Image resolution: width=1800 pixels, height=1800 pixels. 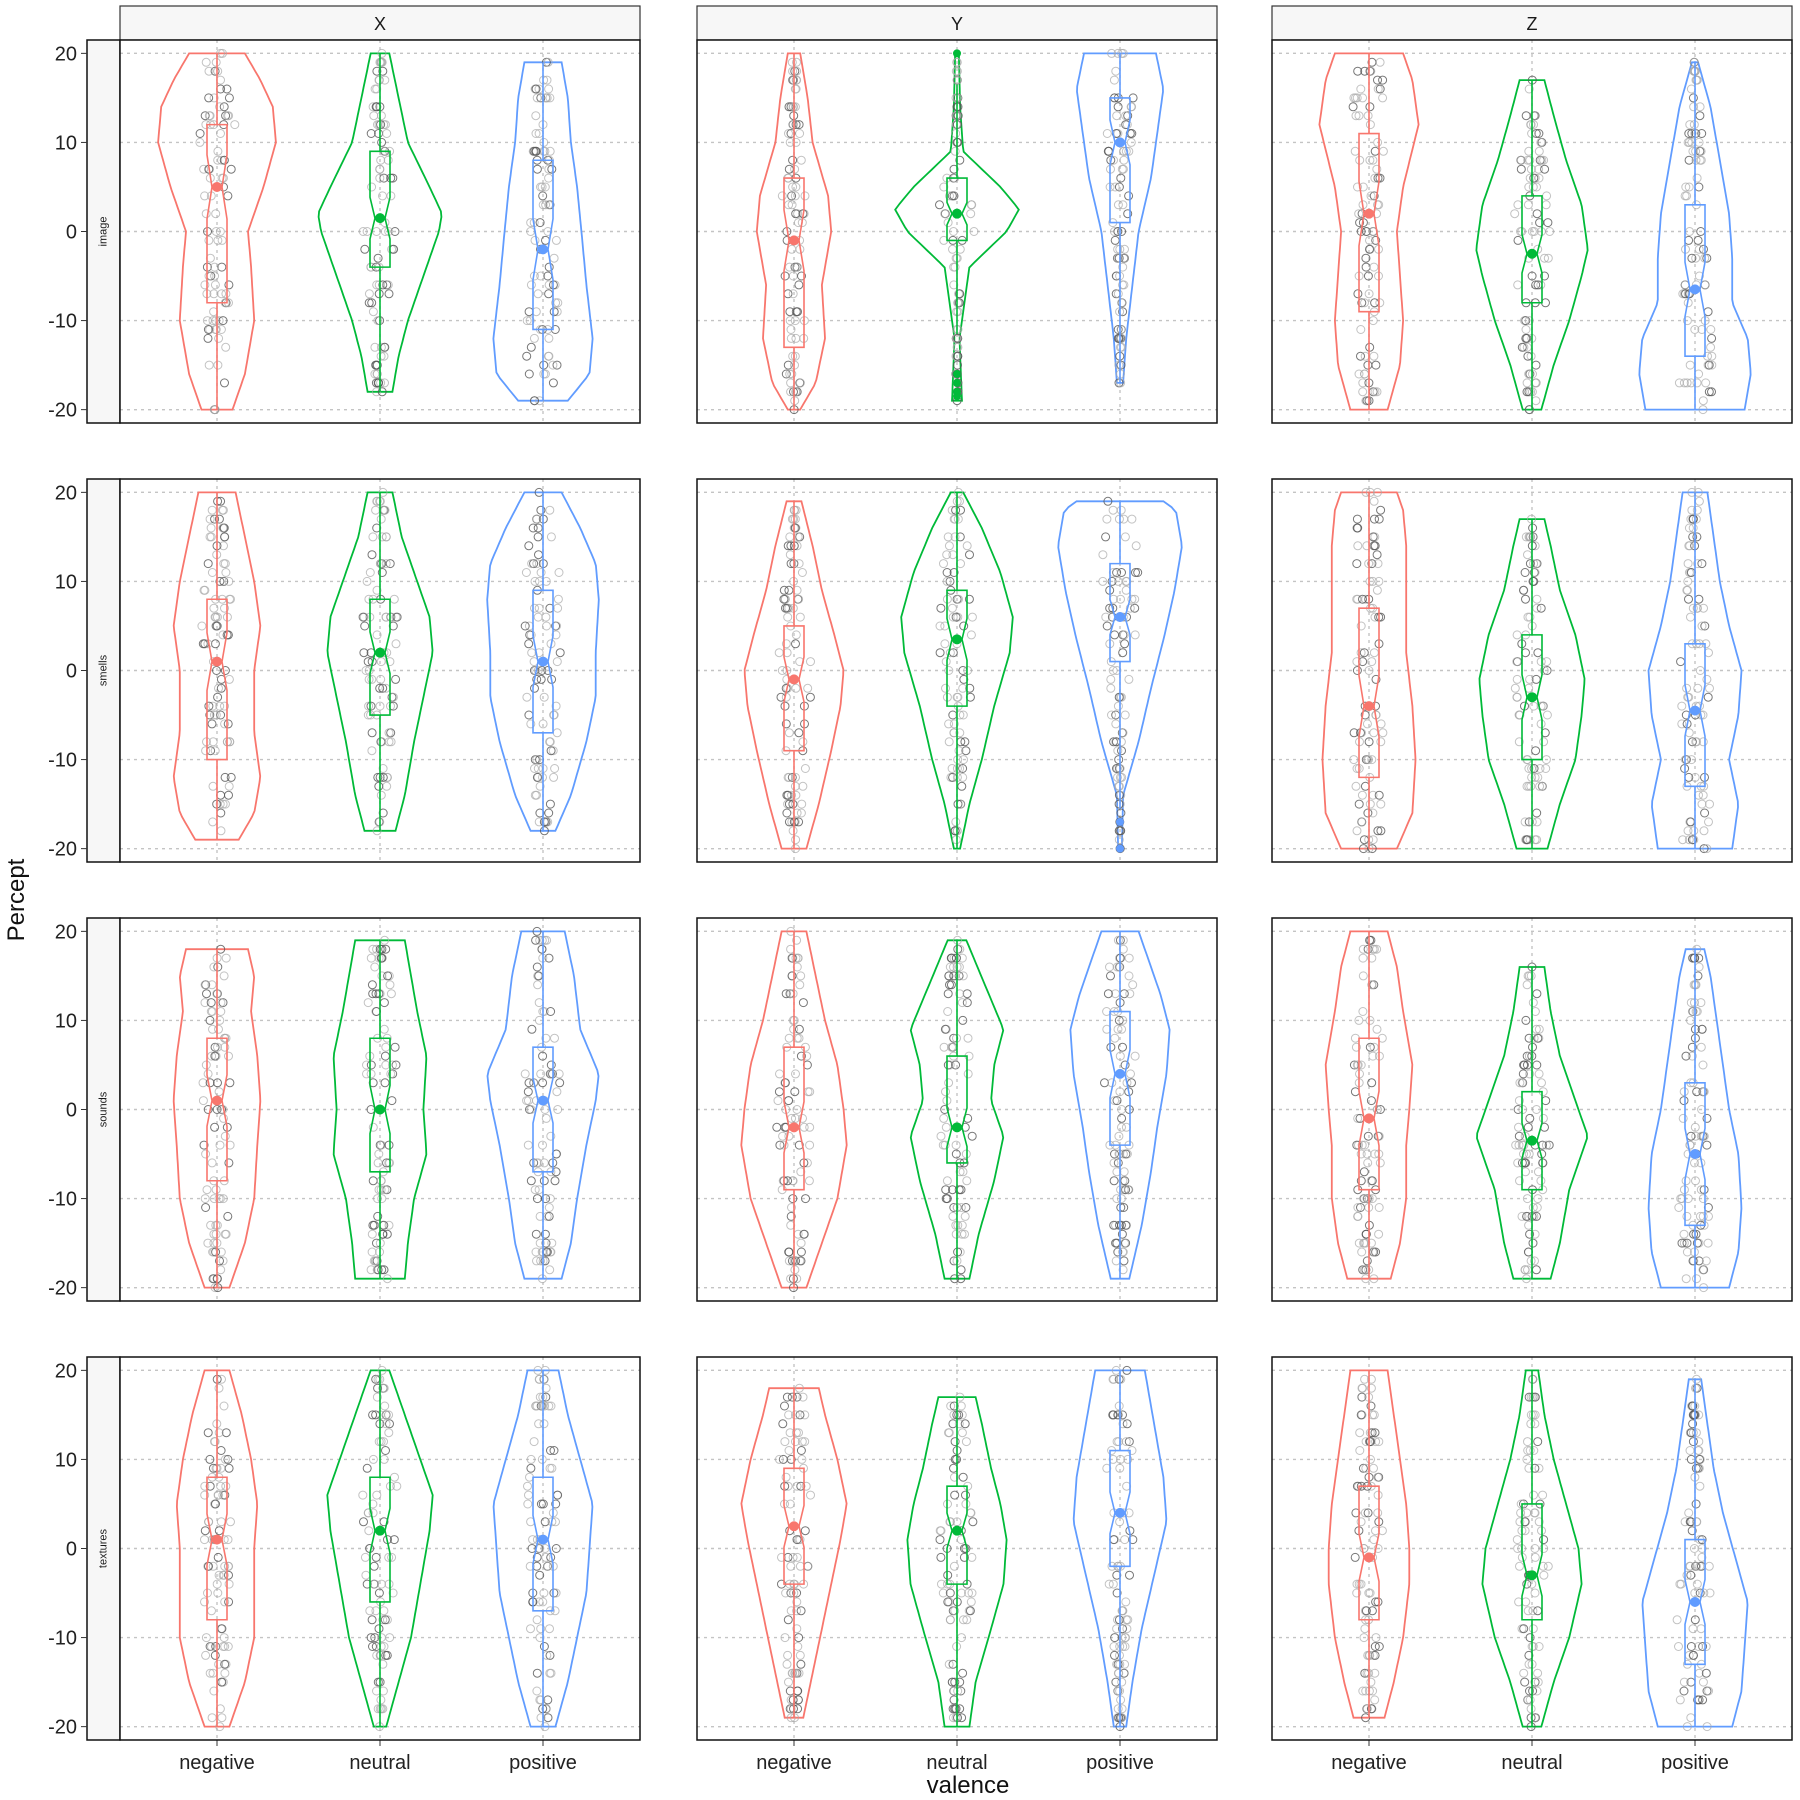 I want to click on row-strip, so click(x=103, y=1548).